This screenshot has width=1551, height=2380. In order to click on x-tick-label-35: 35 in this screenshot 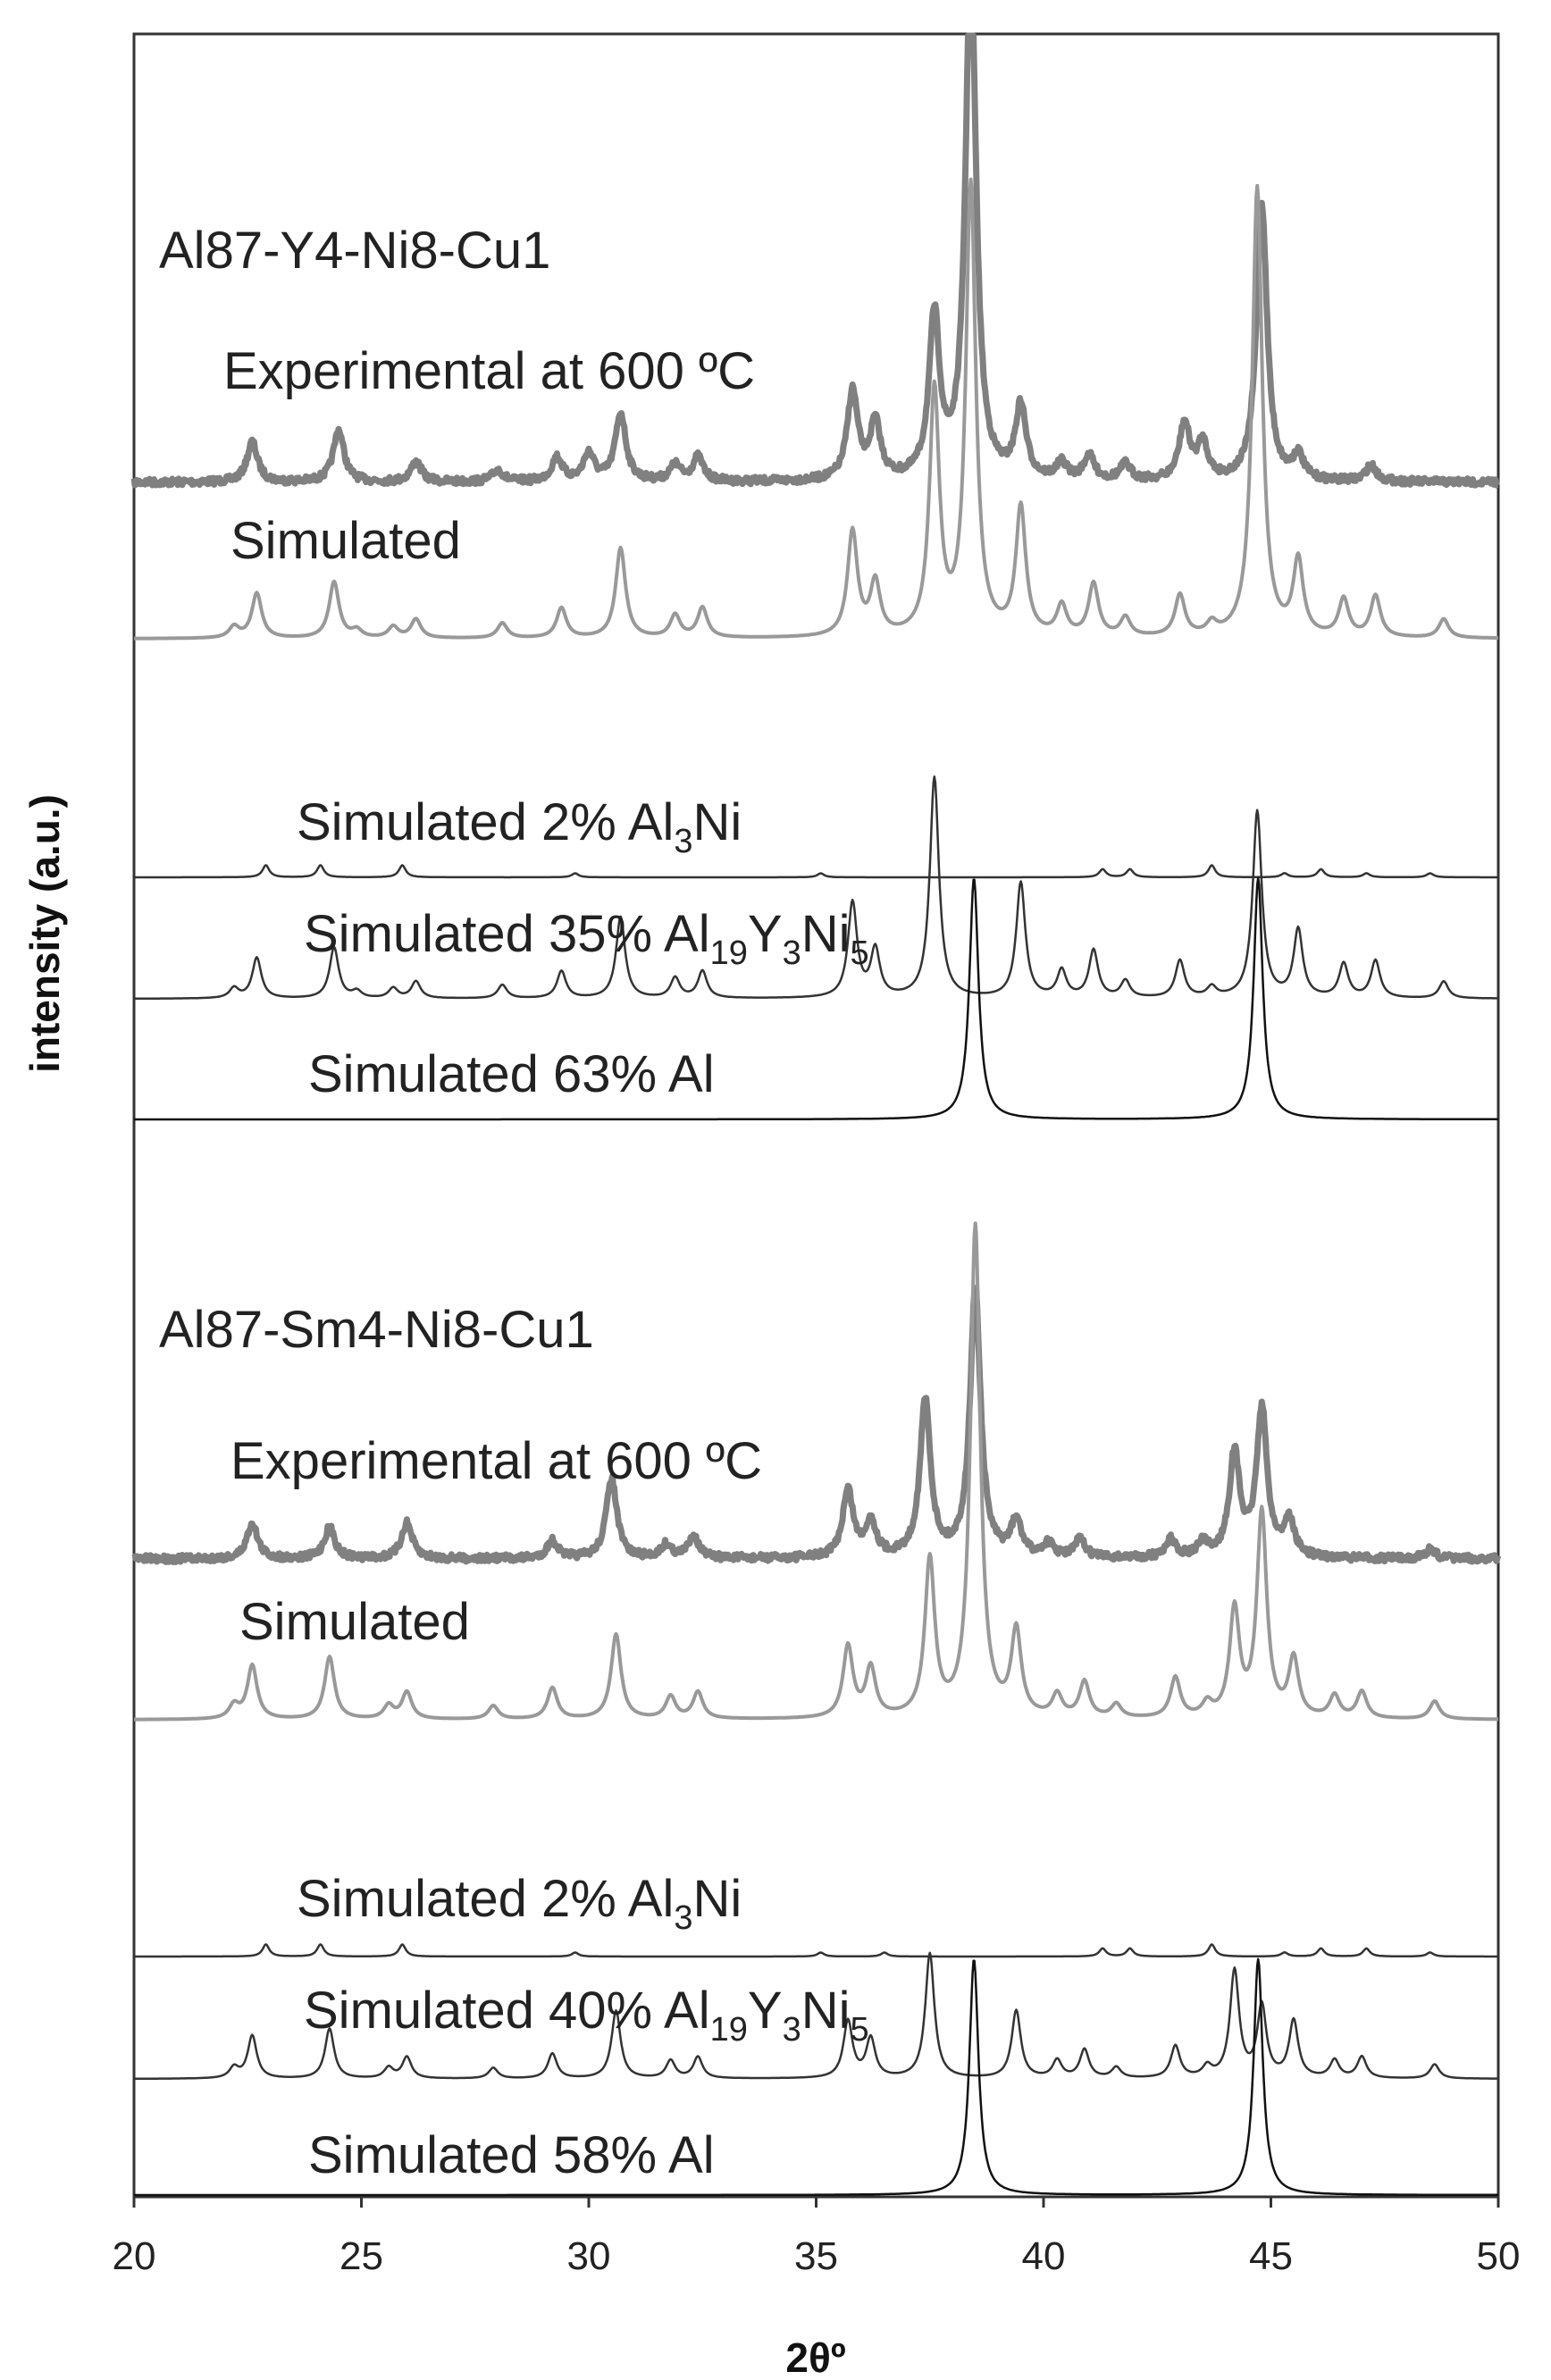, I will do `click(816, 2256)`.